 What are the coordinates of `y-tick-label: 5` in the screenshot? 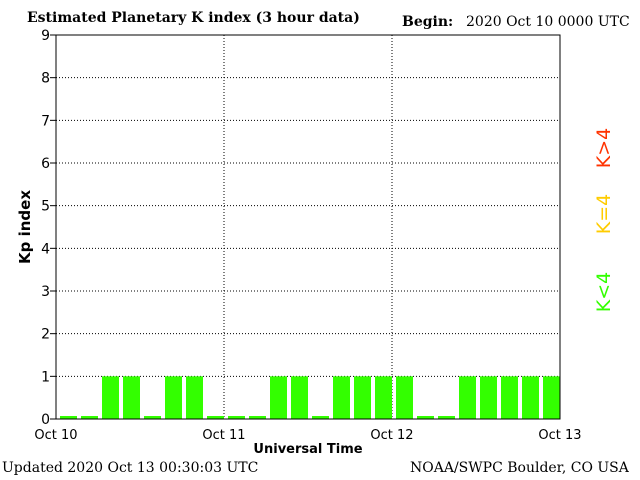 It's located at (45, 207).